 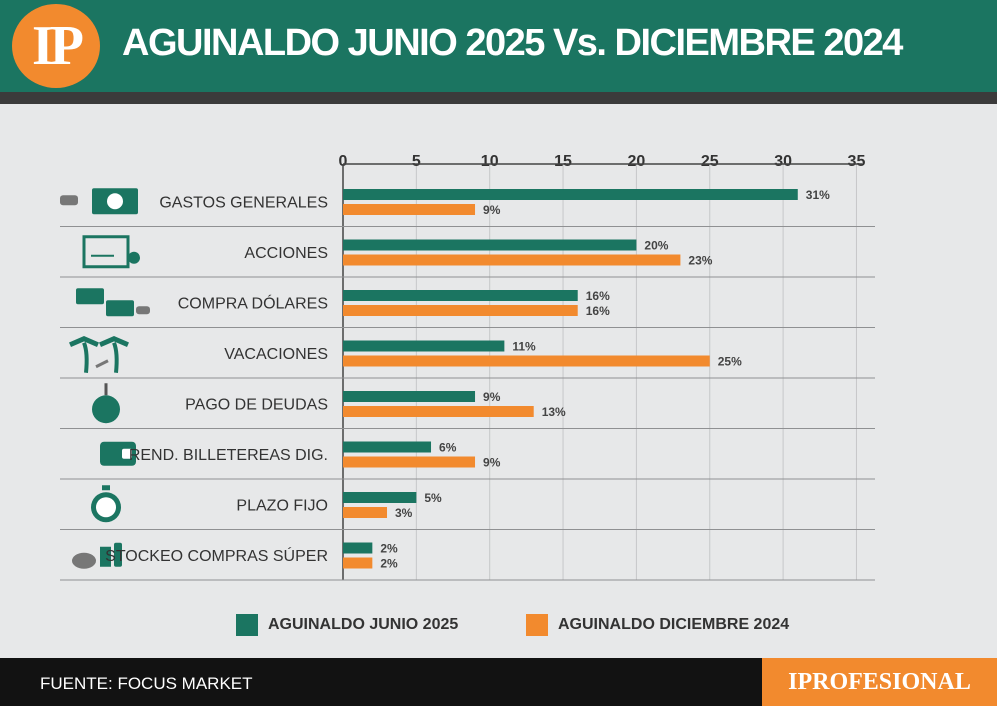 I want to click on data-label-2025: 16%, so click(x=598, y=296).